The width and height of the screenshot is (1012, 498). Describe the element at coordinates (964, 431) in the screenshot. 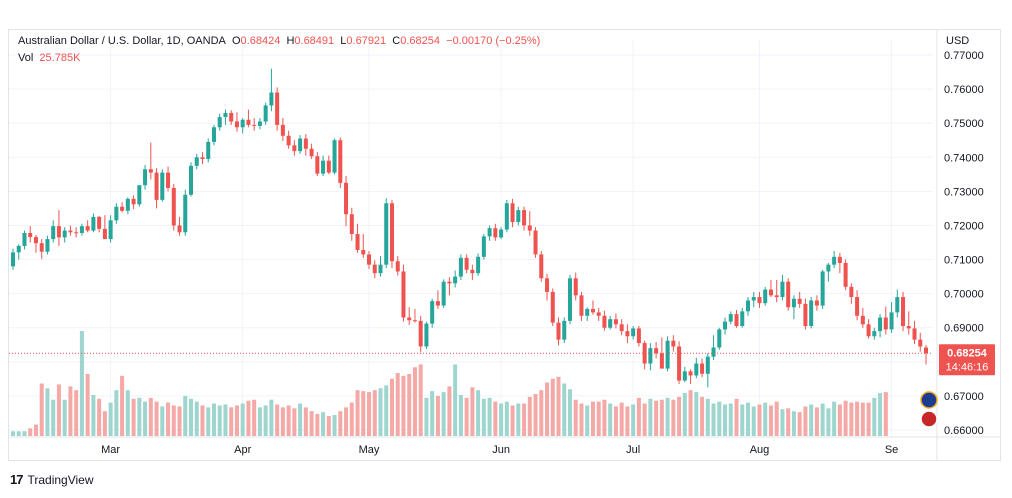

I see `price-tick-label: 0.66000` at that location.